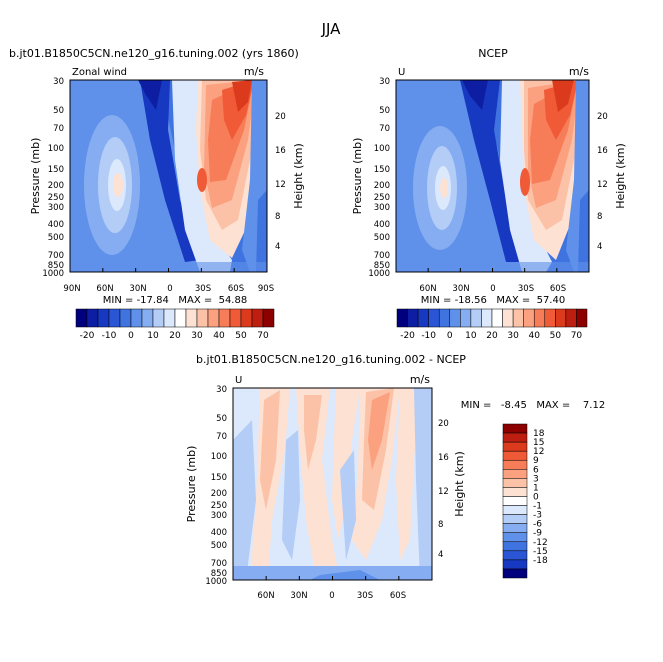 The image size is (663, 662). What do you see at coordinates (241, 336) in the screenshot?
I see `colorbar-label: 50` at bounding box center [241, 336].